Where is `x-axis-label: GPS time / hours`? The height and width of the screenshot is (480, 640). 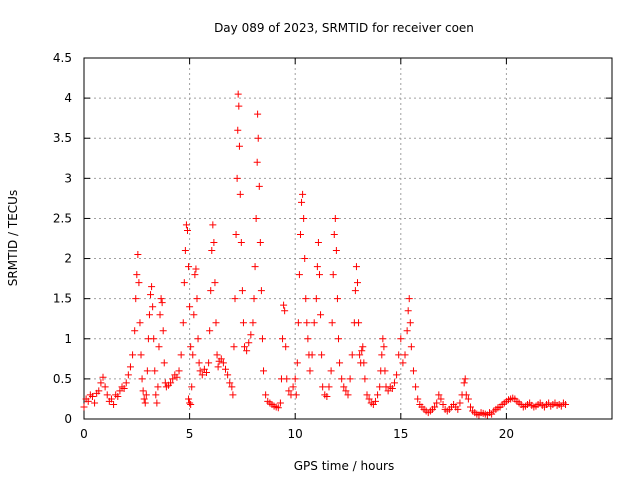 x-axis-label: GPS time / hours is located at coordinates (344, 466).